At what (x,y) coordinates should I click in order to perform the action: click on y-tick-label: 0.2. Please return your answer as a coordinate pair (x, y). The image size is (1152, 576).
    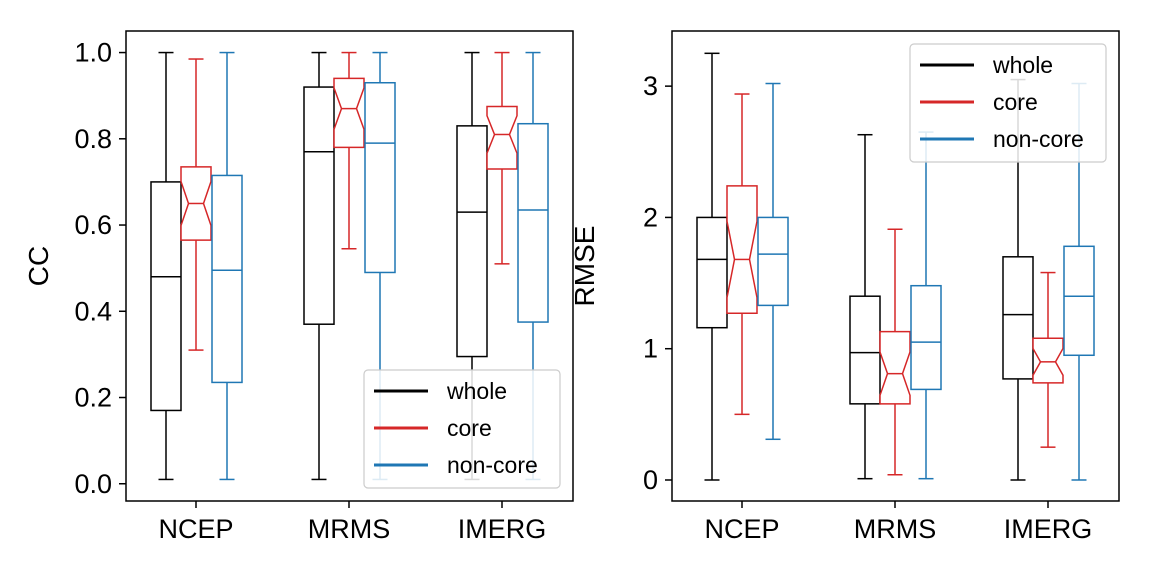
    Looking at the image, I should click on (93, 398).